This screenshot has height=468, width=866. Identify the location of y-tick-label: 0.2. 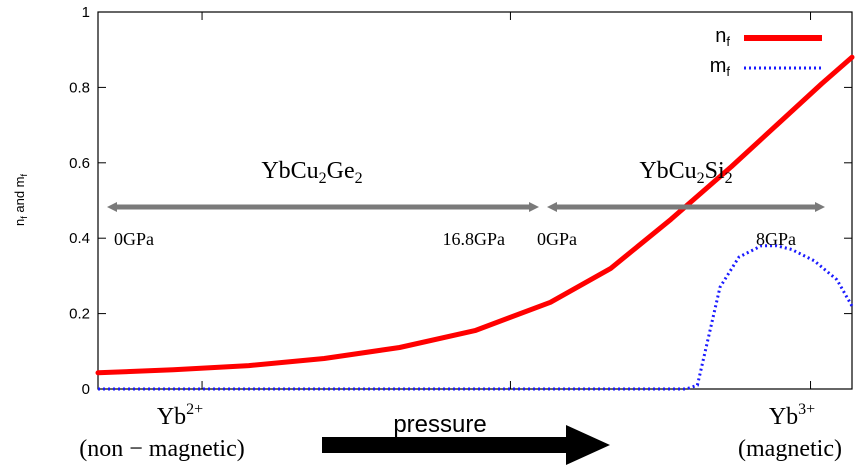
(79, 314).